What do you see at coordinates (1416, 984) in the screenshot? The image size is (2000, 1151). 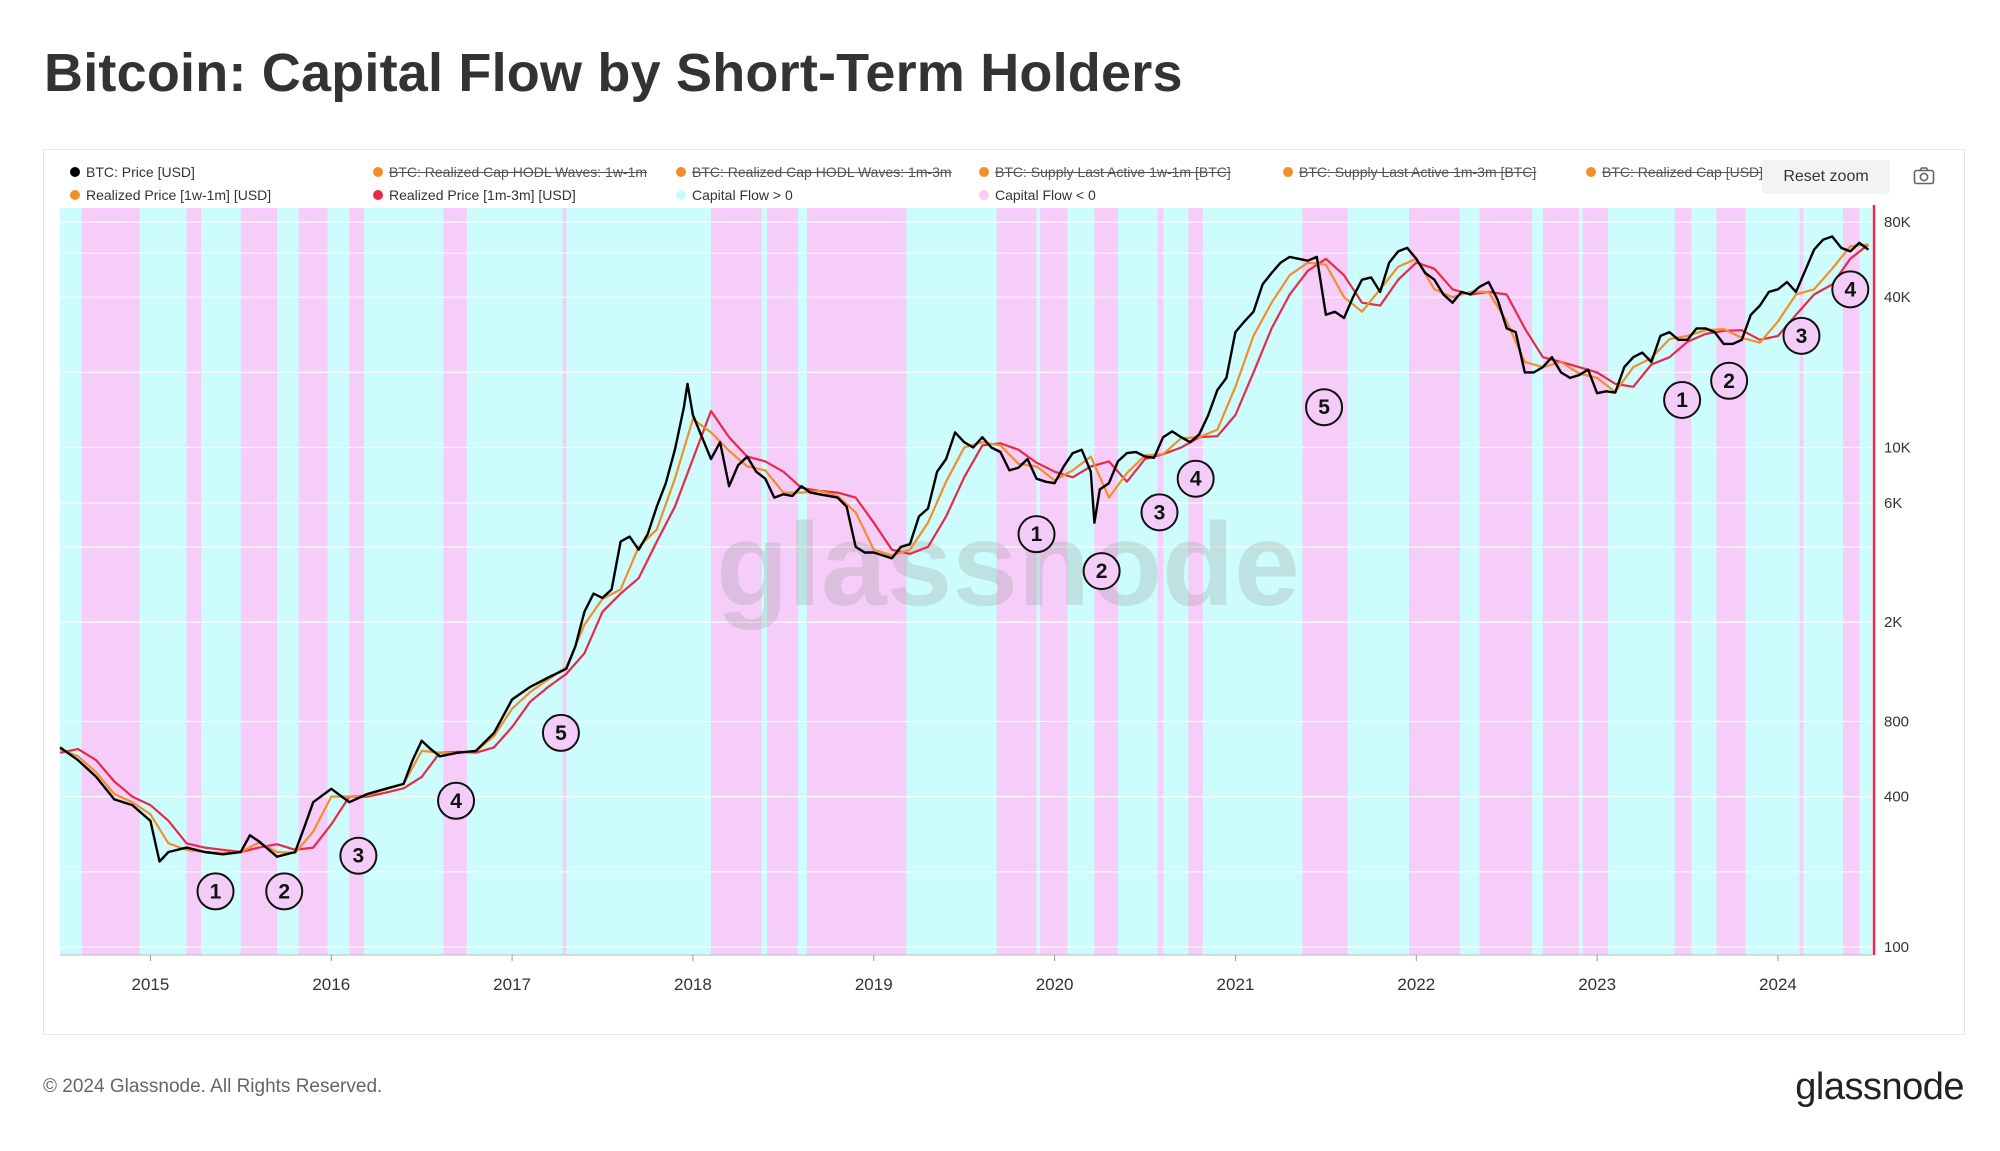 I see `x-tick-label: 2022` at bounding box center [1416, 984].